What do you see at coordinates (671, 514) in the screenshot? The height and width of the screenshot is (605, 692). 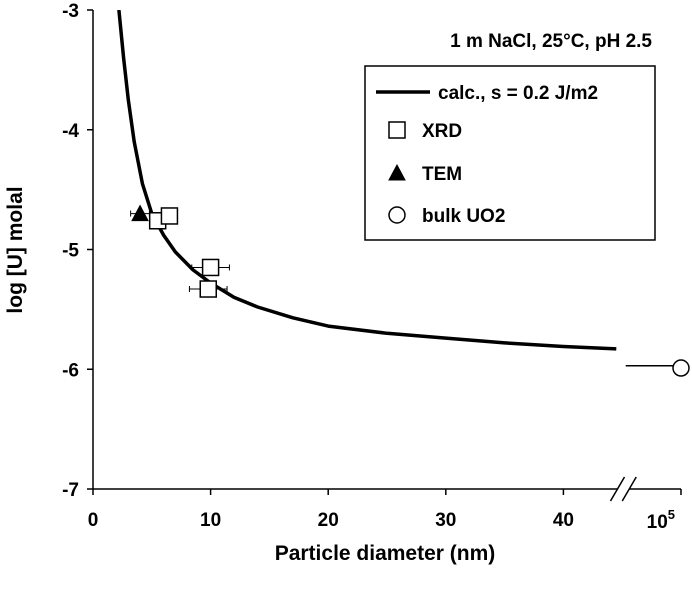 I see `x-break-tick-exponent: 5` at bounding box center [671, 514].